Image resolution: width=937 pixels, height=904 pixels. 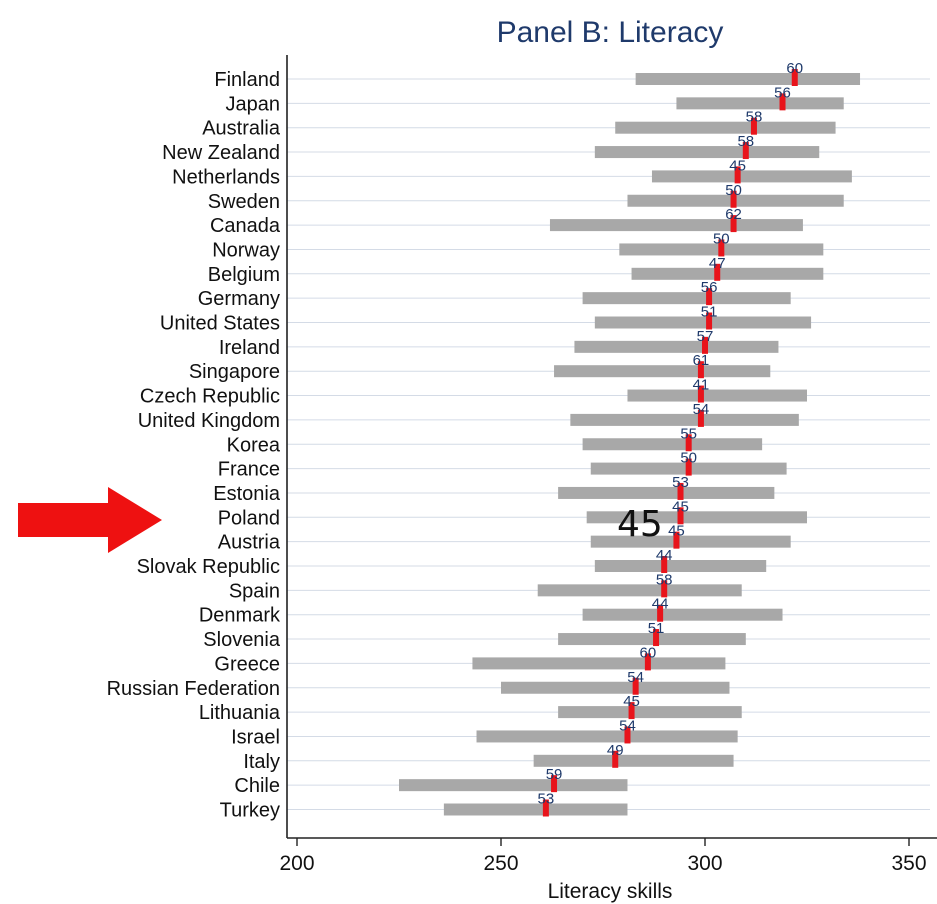 What do you see at coordinates (250, 811) in the screenshot?
I see `country-label-turkey: Turkey` at bounding box center [250, 811].